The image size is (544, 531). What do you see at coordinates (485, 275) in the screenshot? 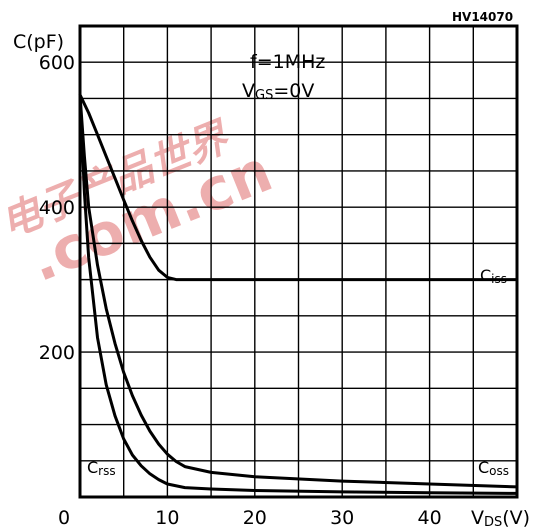
I see `series-label-ciss-main: C` at bounding box center [485, 275].